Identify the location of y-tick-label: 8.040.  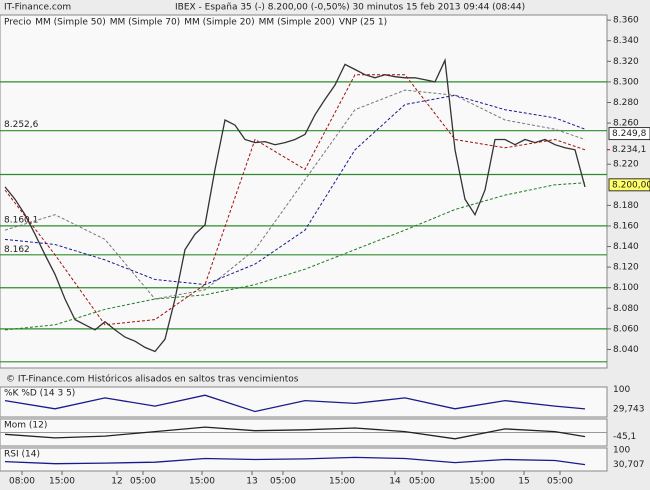
(626, 350).